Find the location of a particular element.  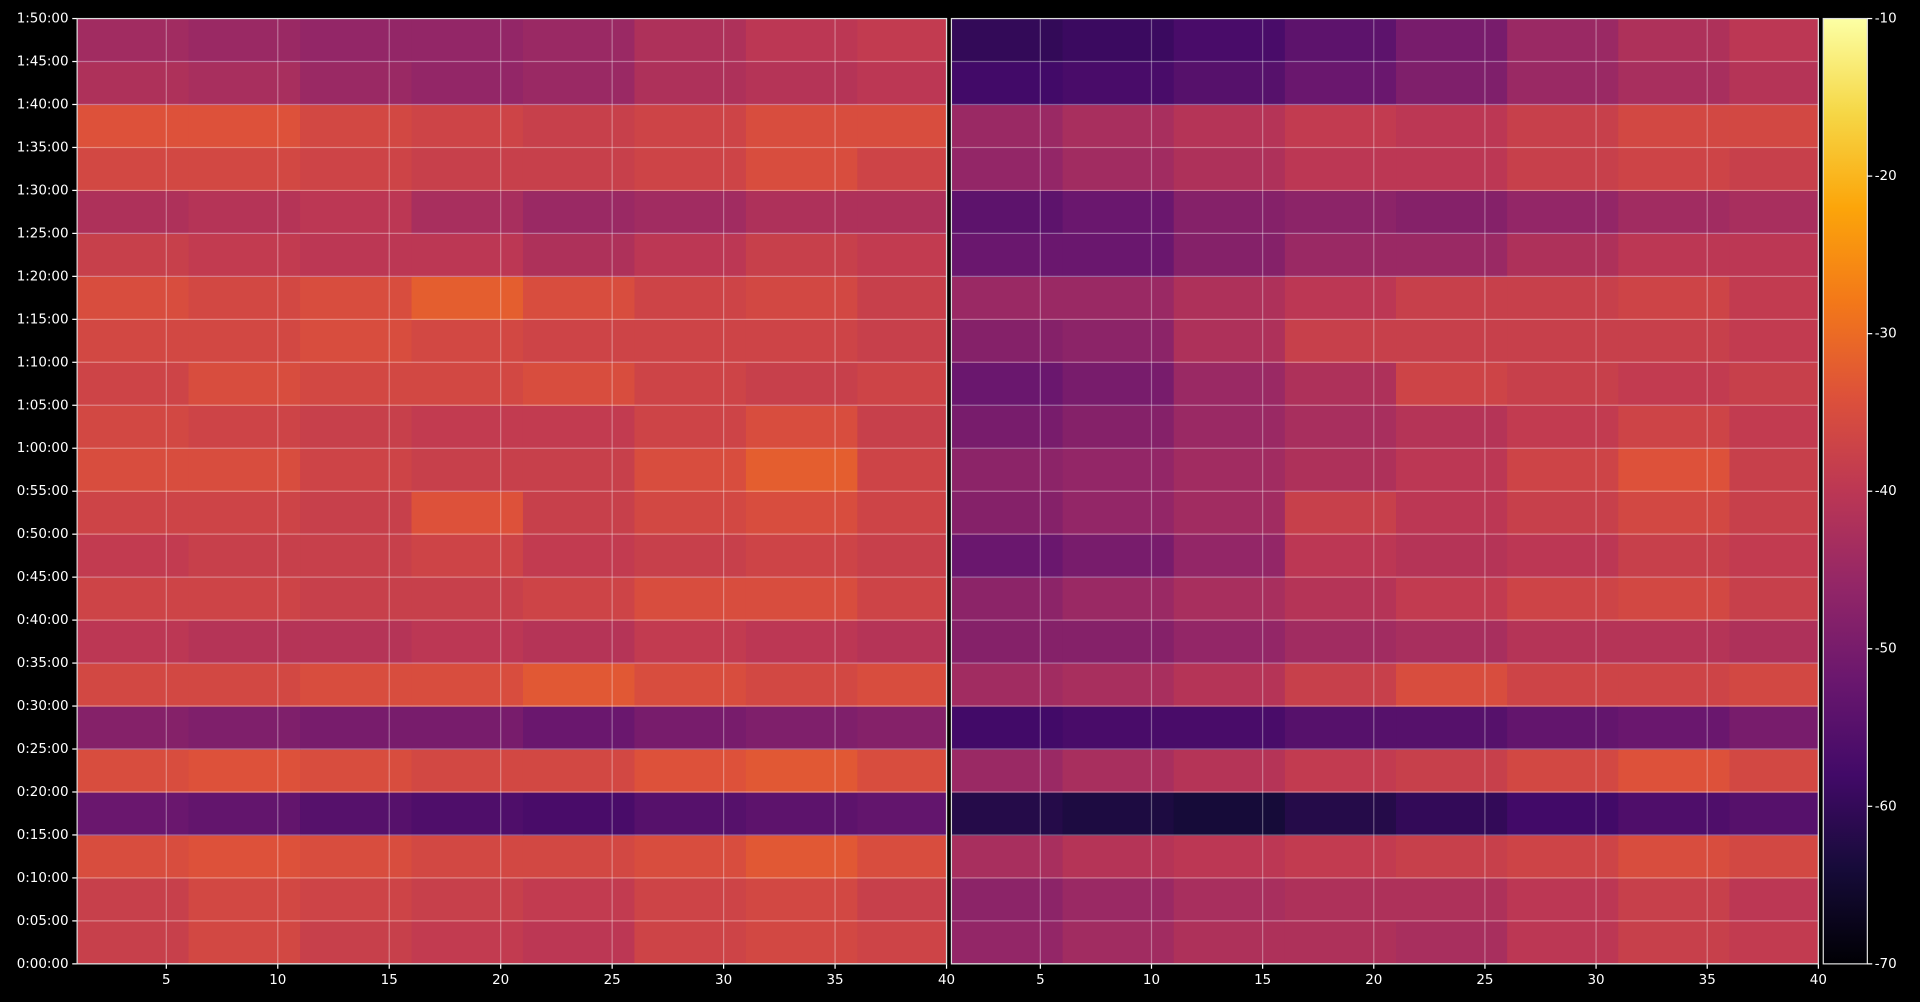

y-tick-label: 0:25:00 is located at coordinates (43, 749).